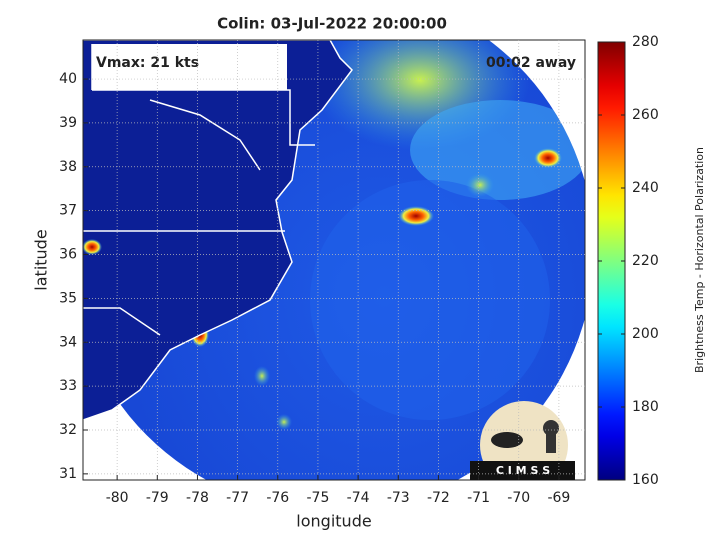 Image resolution: width=720 pixels, height=544 pixels. I want to click on chart-title: Colin: 03-Jul-2022 20:00:00, so click(332, 24).